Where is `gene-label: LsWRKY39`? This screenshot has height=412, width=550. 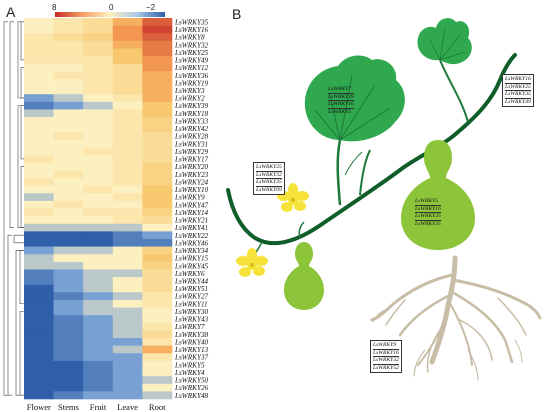
gene-label: LsWRKY39 is located at coordinates (341, 97).